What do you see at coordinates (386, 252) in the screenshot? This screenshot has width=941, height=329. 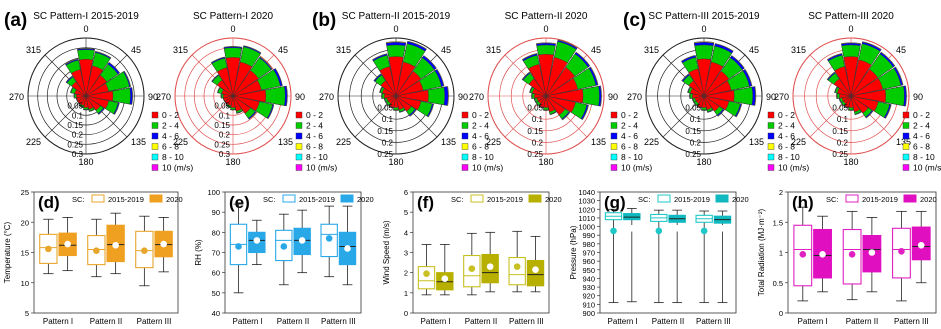 I see `y-axis-label: Wind Speed (m/s)` at bounding box center [386, 252].